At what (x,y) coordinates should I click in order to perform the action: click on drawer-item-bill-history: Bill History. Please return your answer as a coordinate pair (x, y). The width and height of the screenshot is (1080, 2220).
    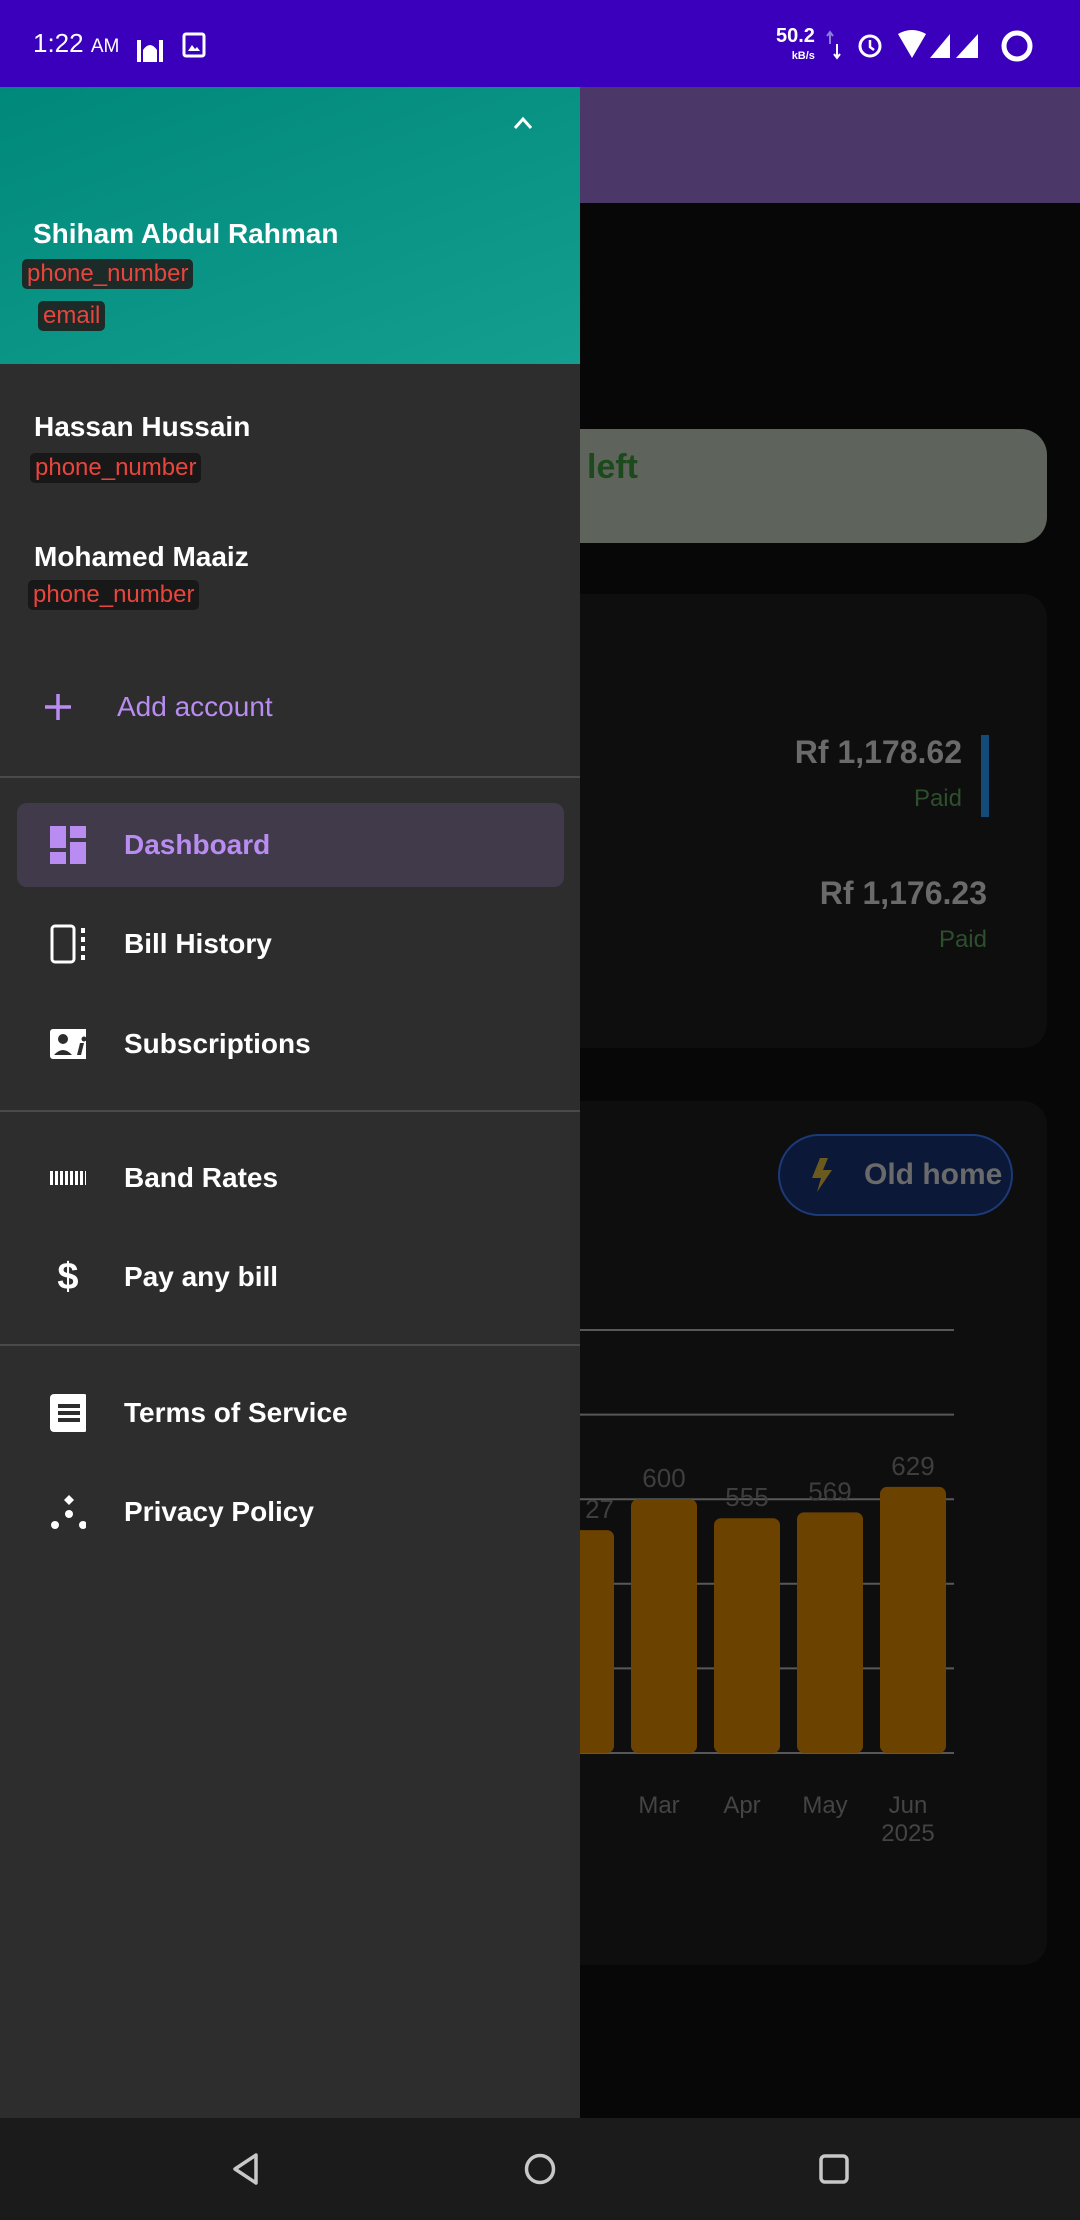
    Looking at the image, I should click on (290, 944).